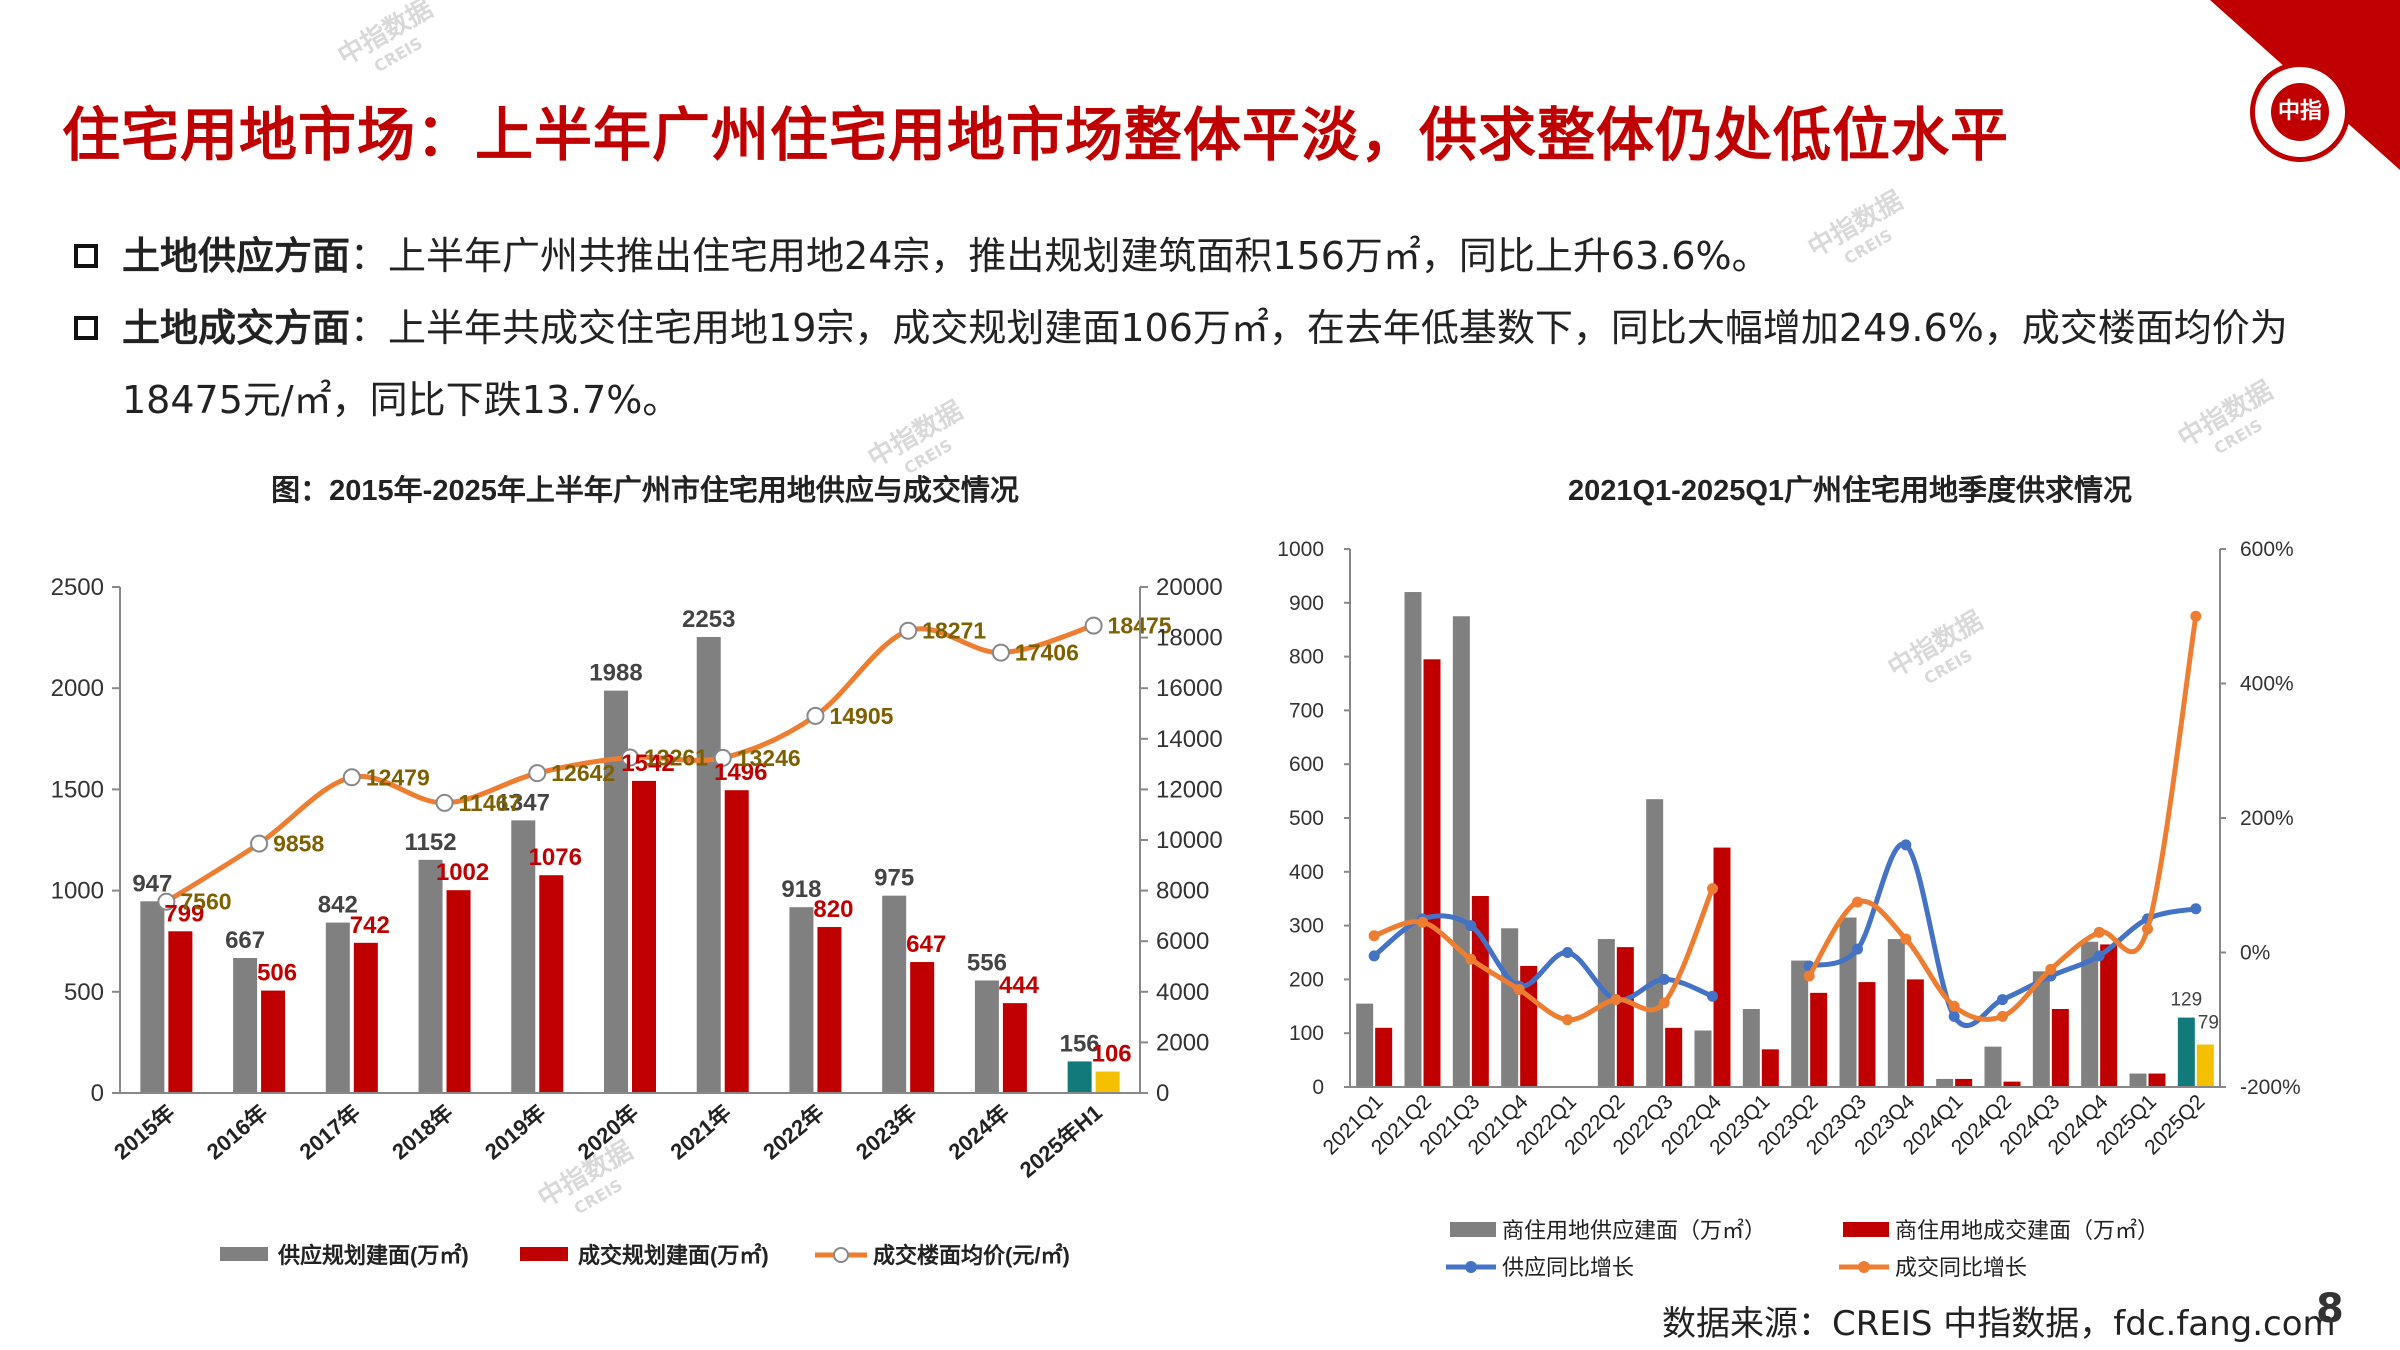  Describe the element at coordinates (1306, 926) in the screenshot. I see `y-tick-label-left: 300` at that location.